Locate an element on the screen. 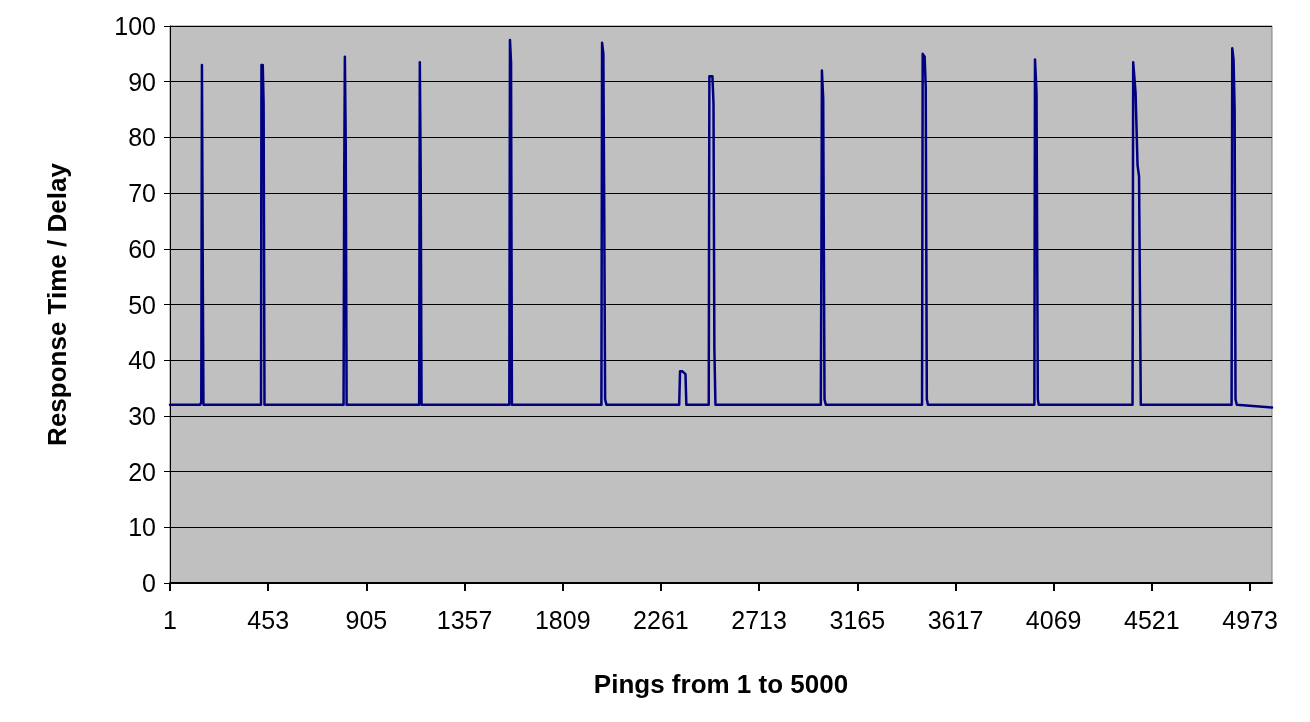 The image size is (1310, 722). y-tick-label: 90 is located at coordinates (142, 81).